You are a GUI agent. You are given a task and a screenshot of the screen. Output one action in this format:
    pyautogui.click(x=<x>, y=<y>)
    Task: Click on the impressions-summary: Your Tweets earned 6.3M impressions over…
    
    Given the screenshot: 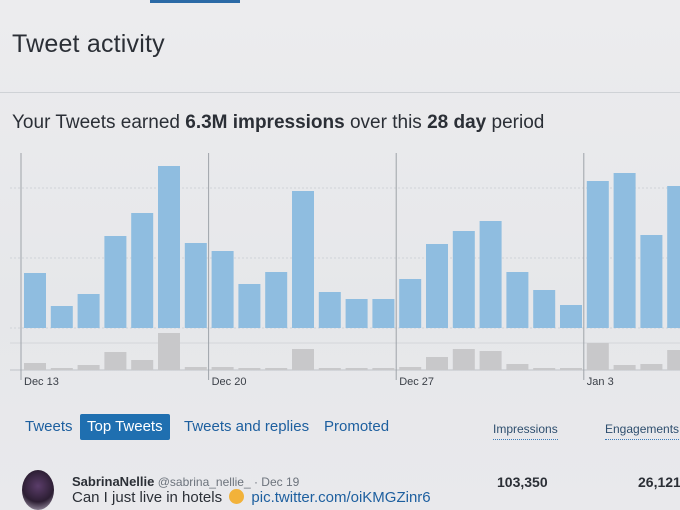 What is the action you would take?
    pyautogui.click(x=278, y=123)
    